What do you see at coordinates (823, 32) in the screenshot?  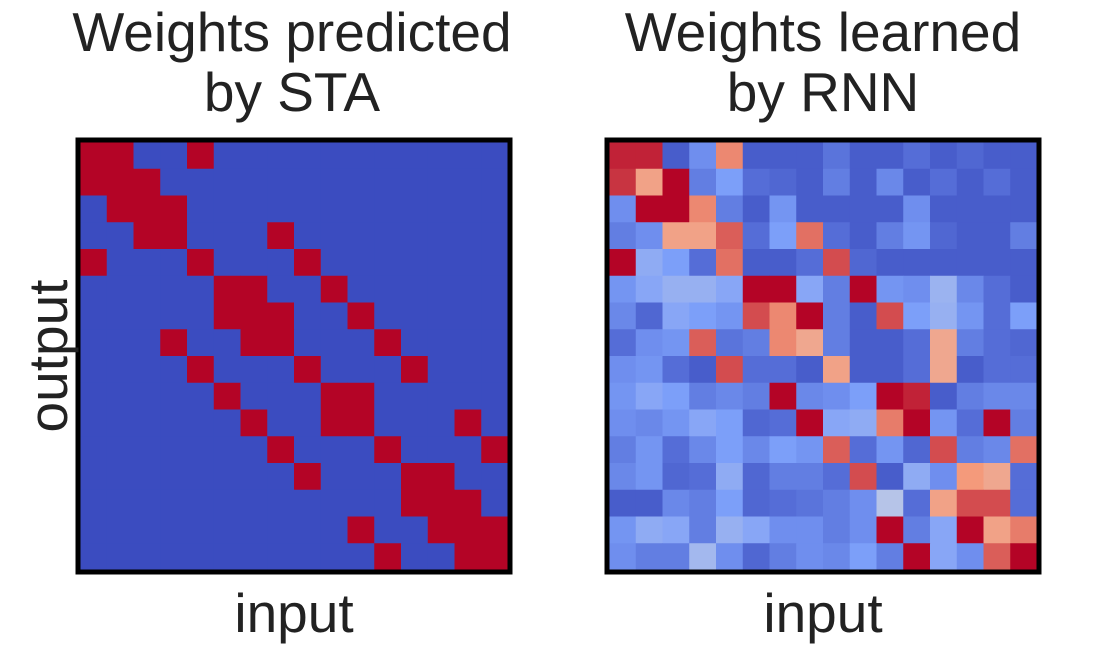 I see `right-chart-title-line1: Weights learned` at bounding box center [823, 32].